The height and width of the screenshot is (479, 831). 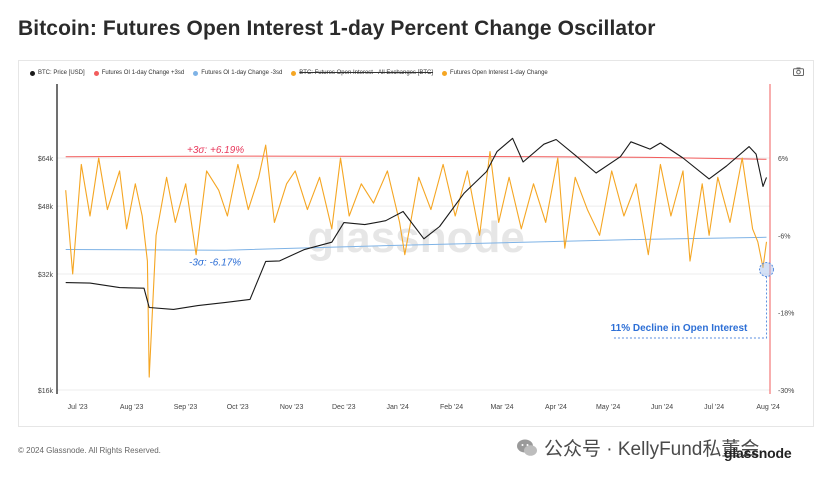 I want to click on callout-circle, so click(x=767, y=270).